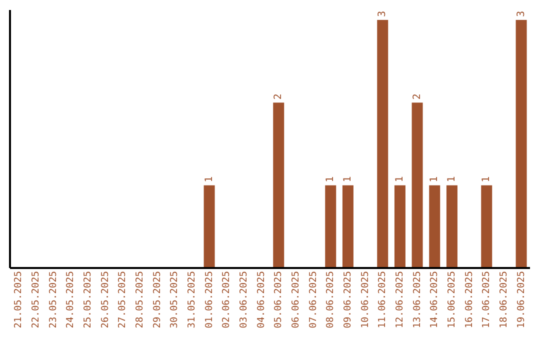 The image size is (540, 340). I want to click on x-tick-label: 11.06.2025, so click(382, 299).